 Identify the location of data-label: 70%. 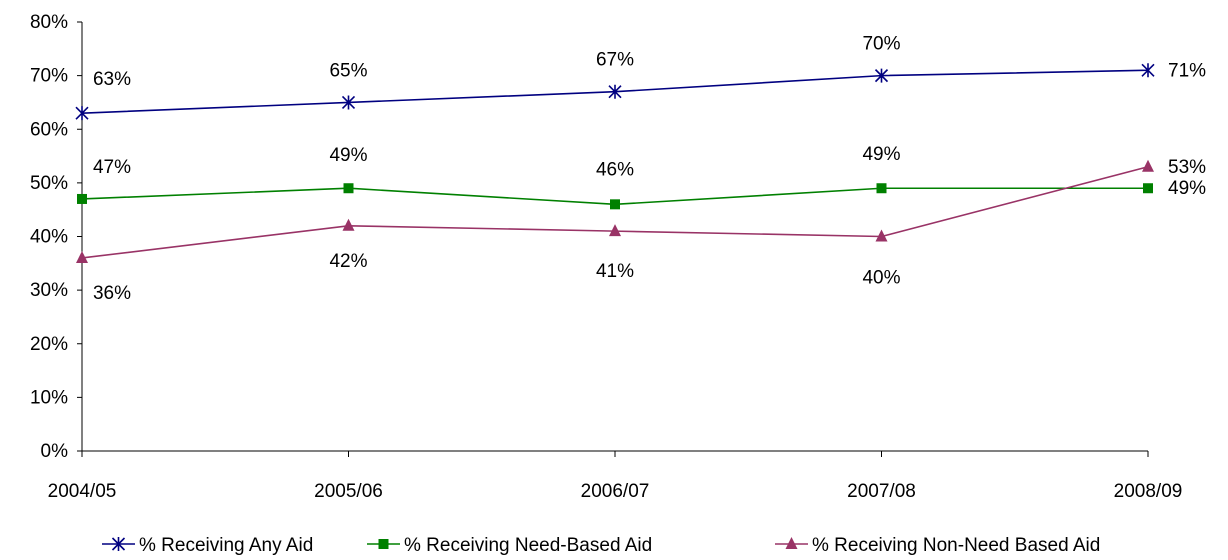
(881, 44).